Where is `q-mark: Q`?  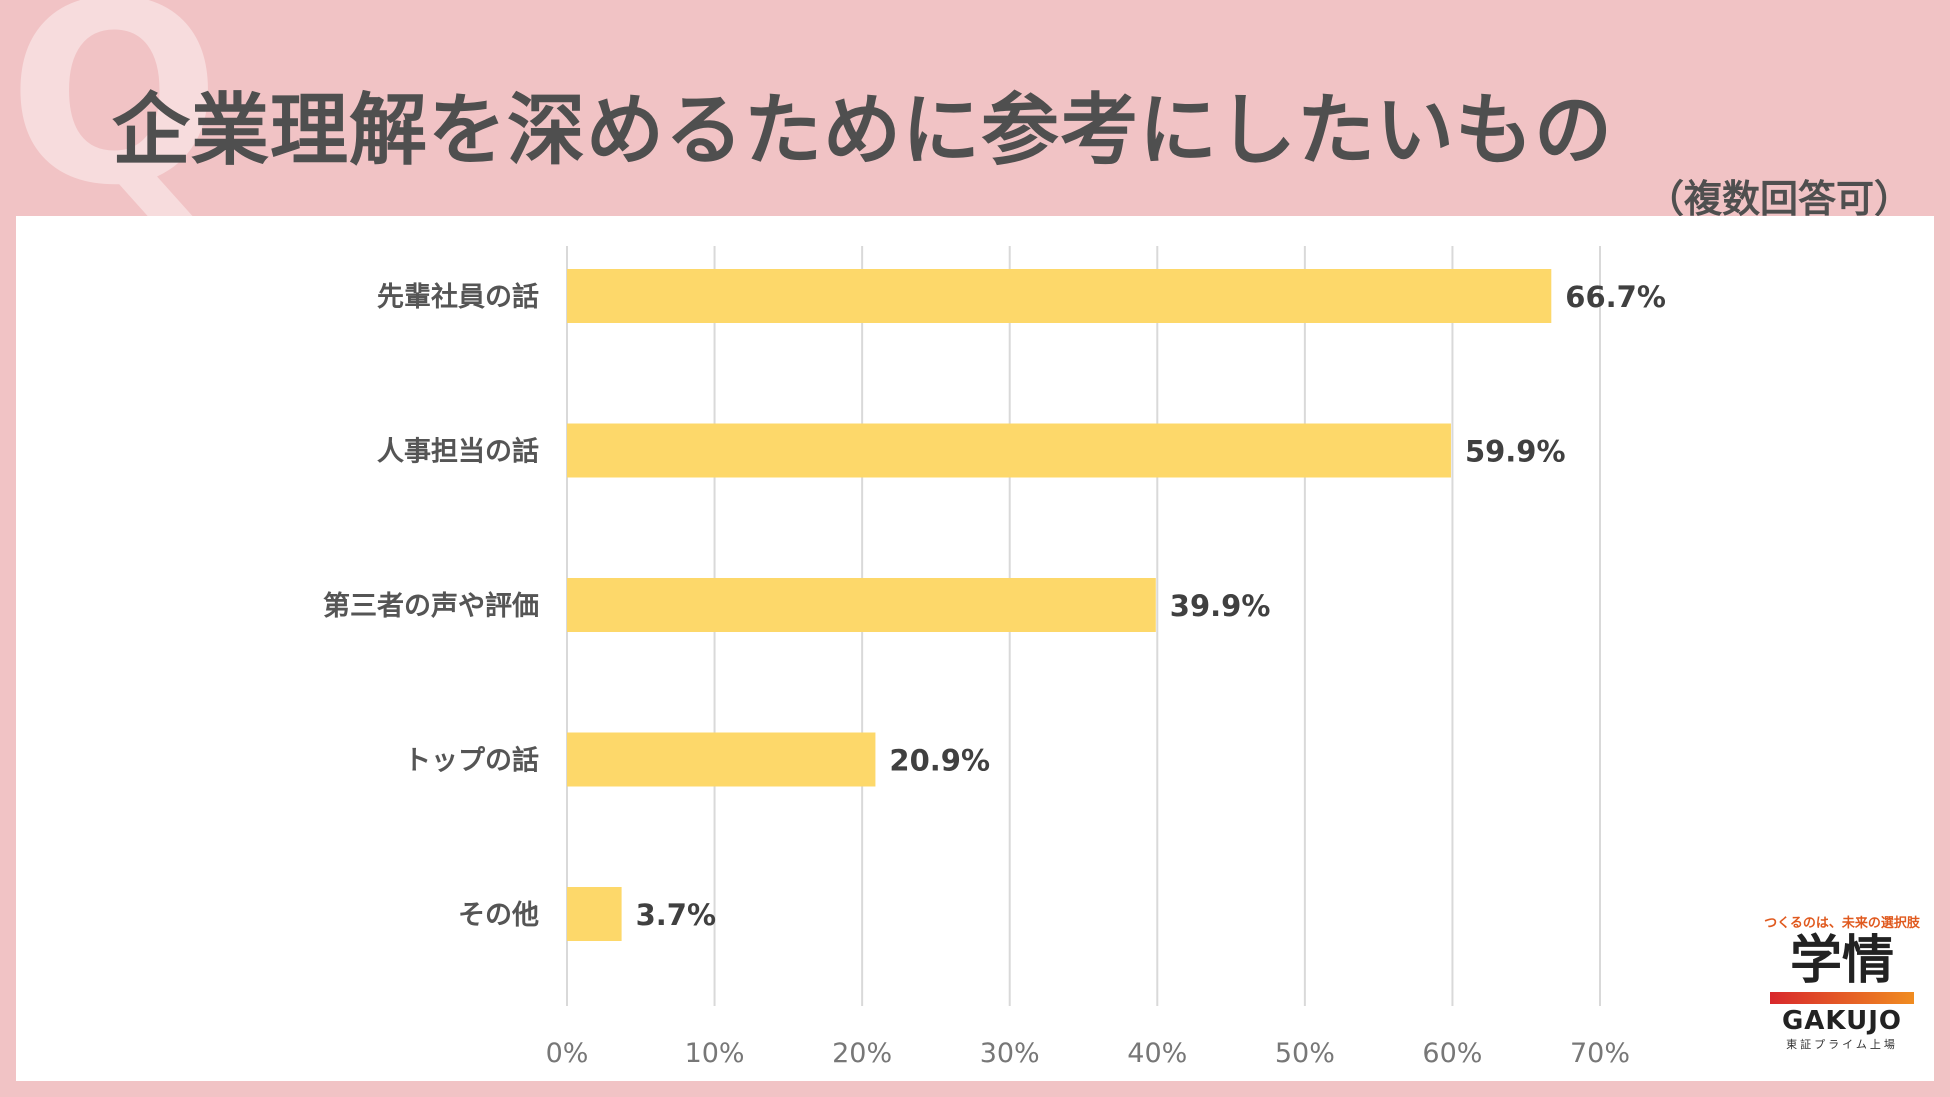 q-mark: Q is located at coordinates (114, 120).